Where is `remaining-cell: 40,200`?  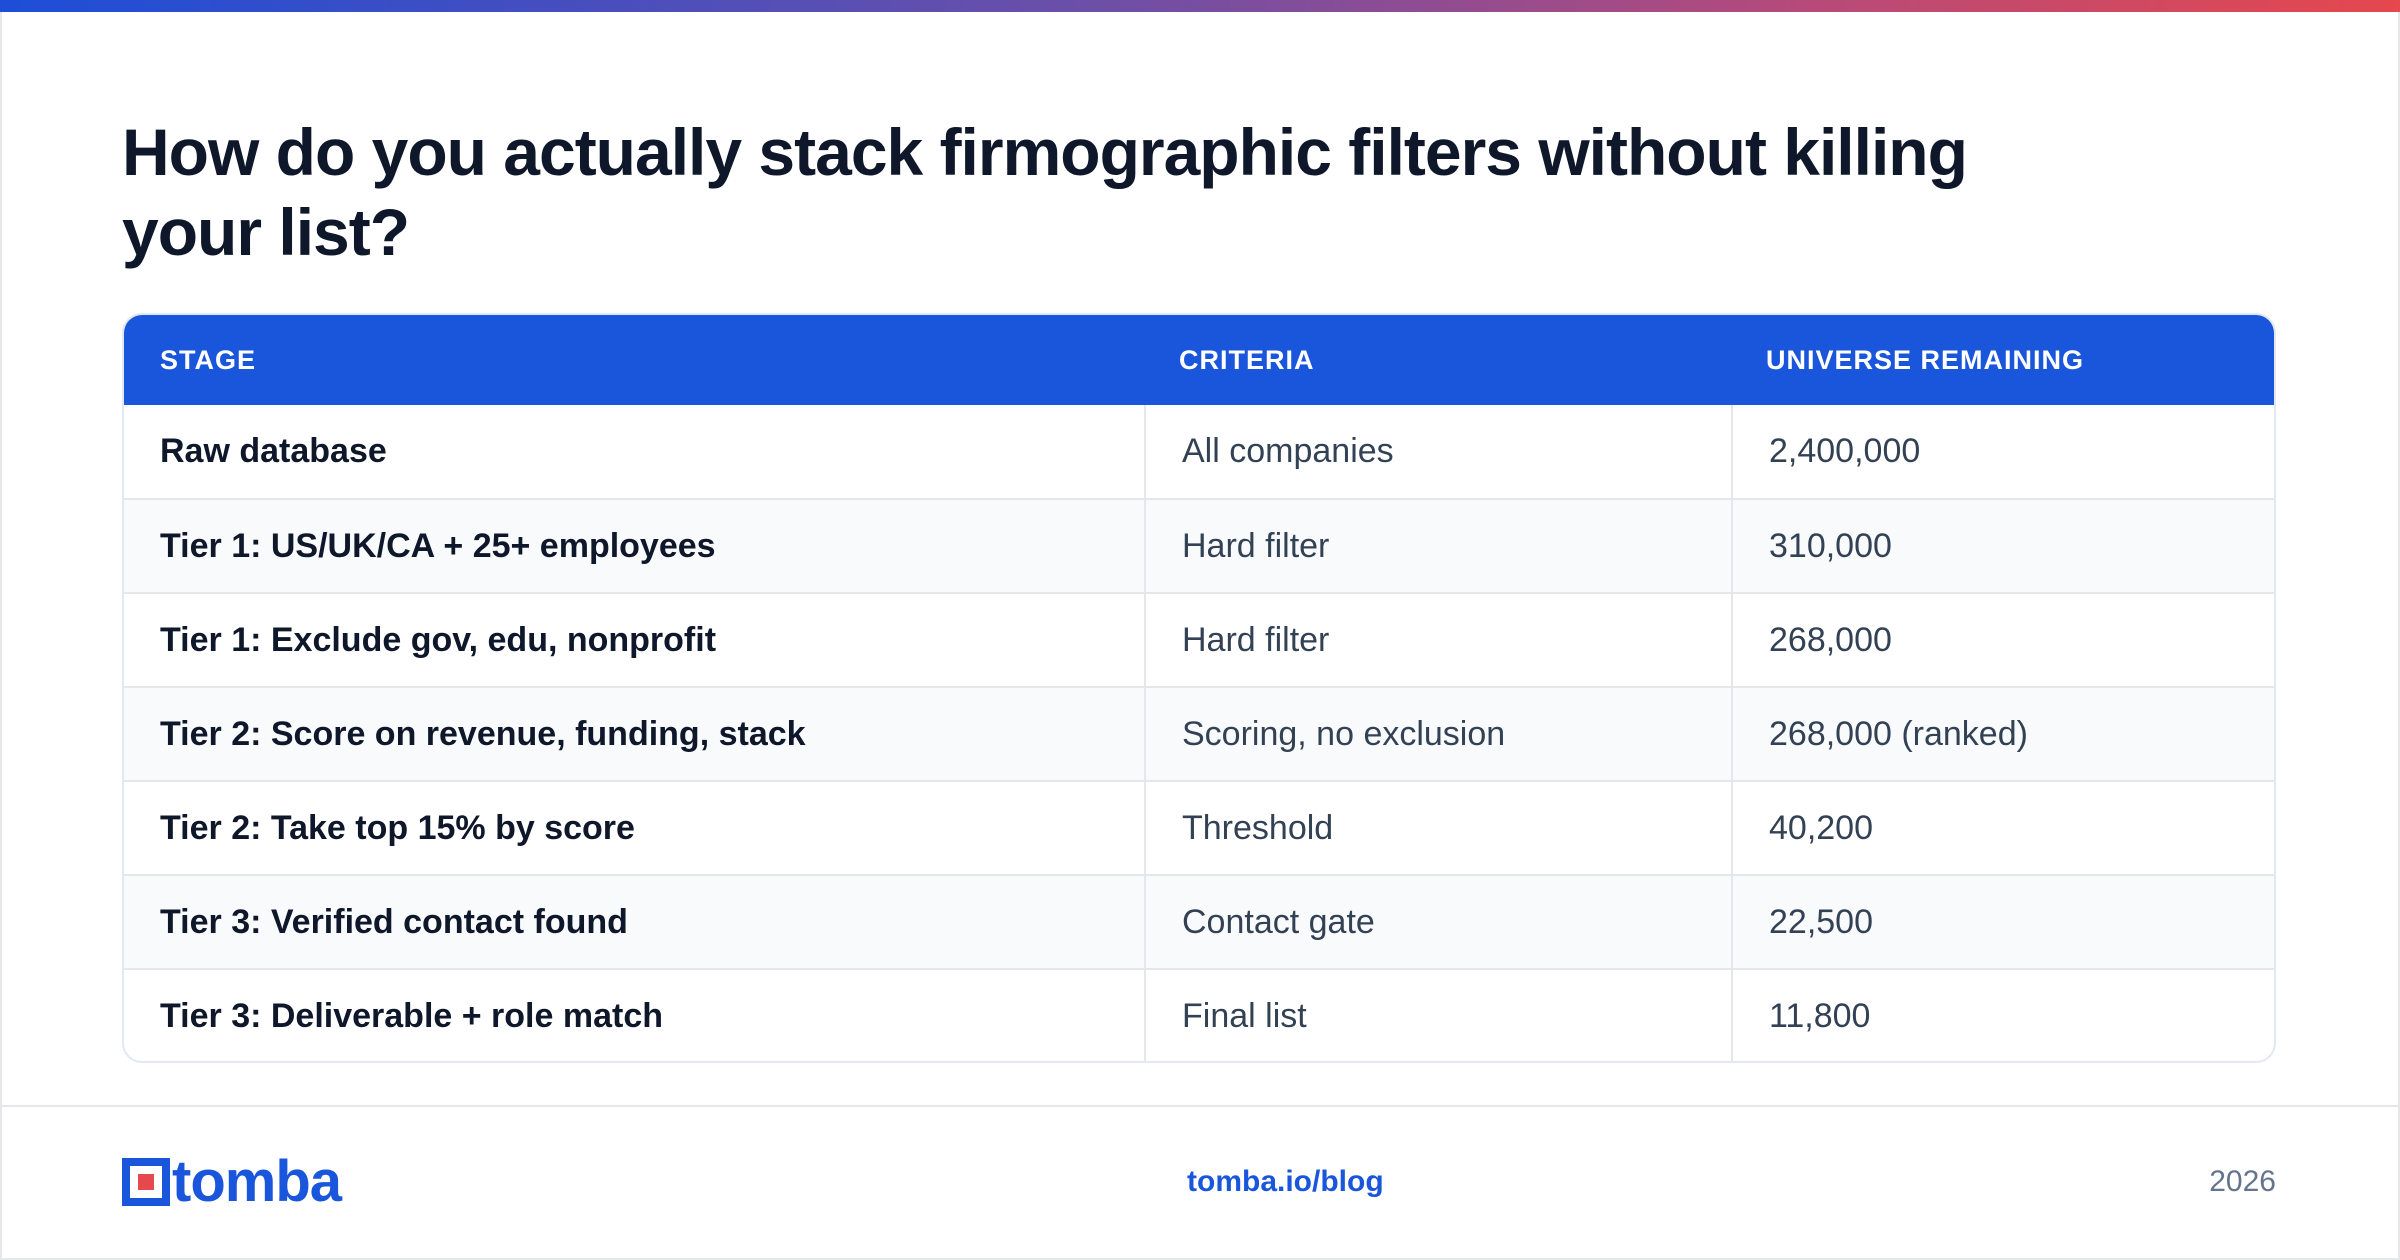 remaining-cell: 40,200 is located at coordinates (2002, 827).